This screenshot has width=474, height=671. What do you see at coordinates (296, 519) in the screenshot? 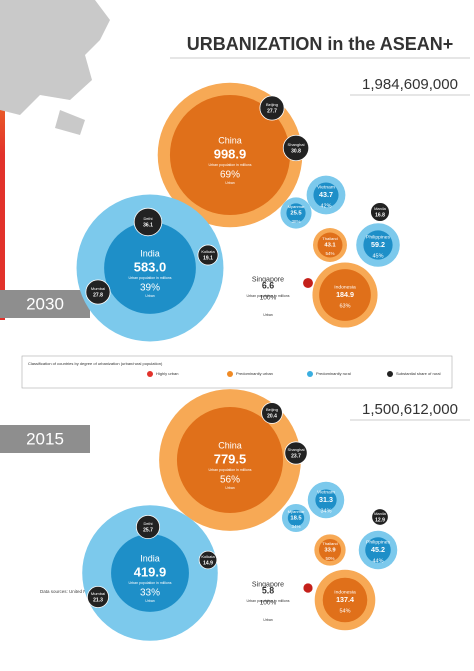
I see `country-value: 18.5` at bounding box center [296, 519].